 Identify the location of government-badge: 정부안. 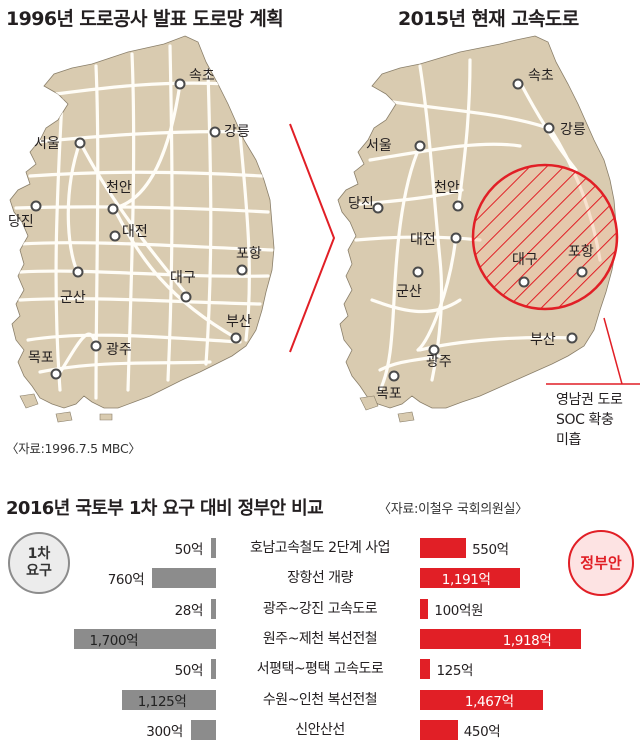
(601, 563).